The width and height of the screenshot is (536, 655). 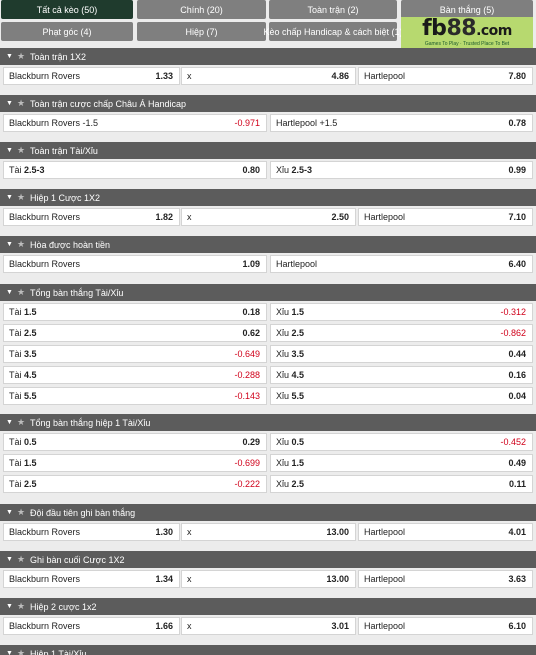 What do you see at coordinates (401, 170) in the screenshot?
I see `odds-cell: Xỉu 2.5-3 0.99` at bounding box center [401, 170].